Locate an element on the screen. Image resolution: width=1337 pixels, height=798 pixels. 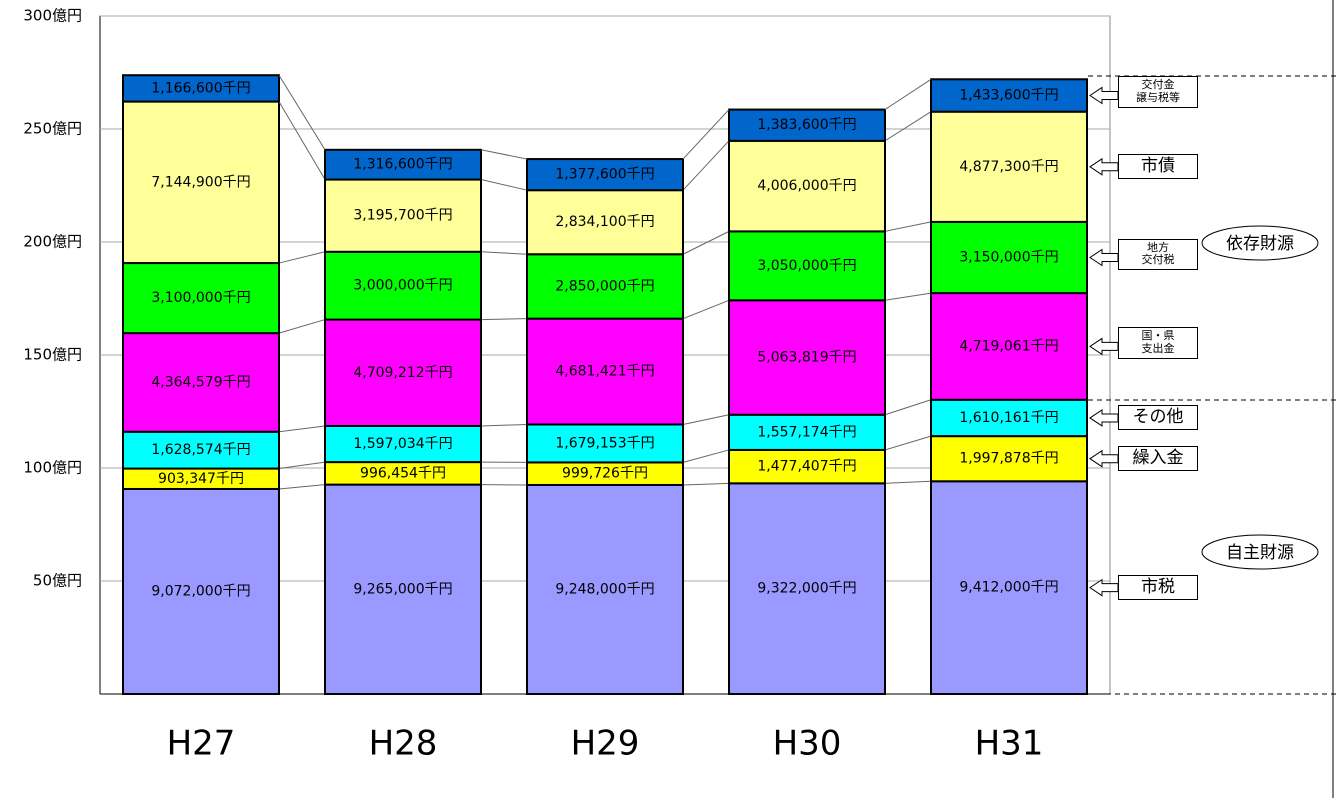
value-label: 1,166,600千円 is located at coordinates (200, 88).